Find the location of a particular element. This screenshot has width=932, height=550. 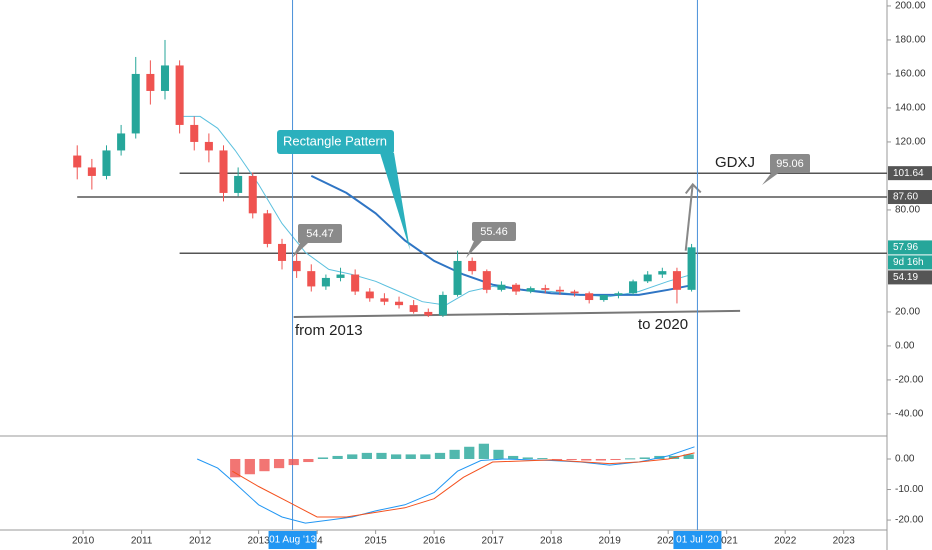

x-tick-label: 2018 is located at coordinates (551, 541).